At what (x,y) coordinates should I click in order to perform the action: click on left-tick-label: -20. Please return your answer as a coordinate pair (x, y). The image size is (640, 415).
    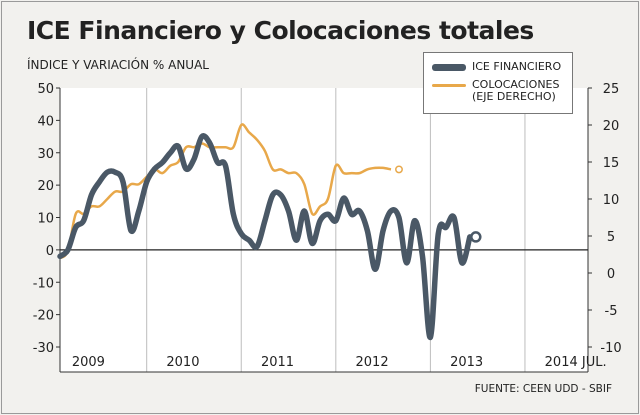
    Looking at the image, I should click on (43, 316).